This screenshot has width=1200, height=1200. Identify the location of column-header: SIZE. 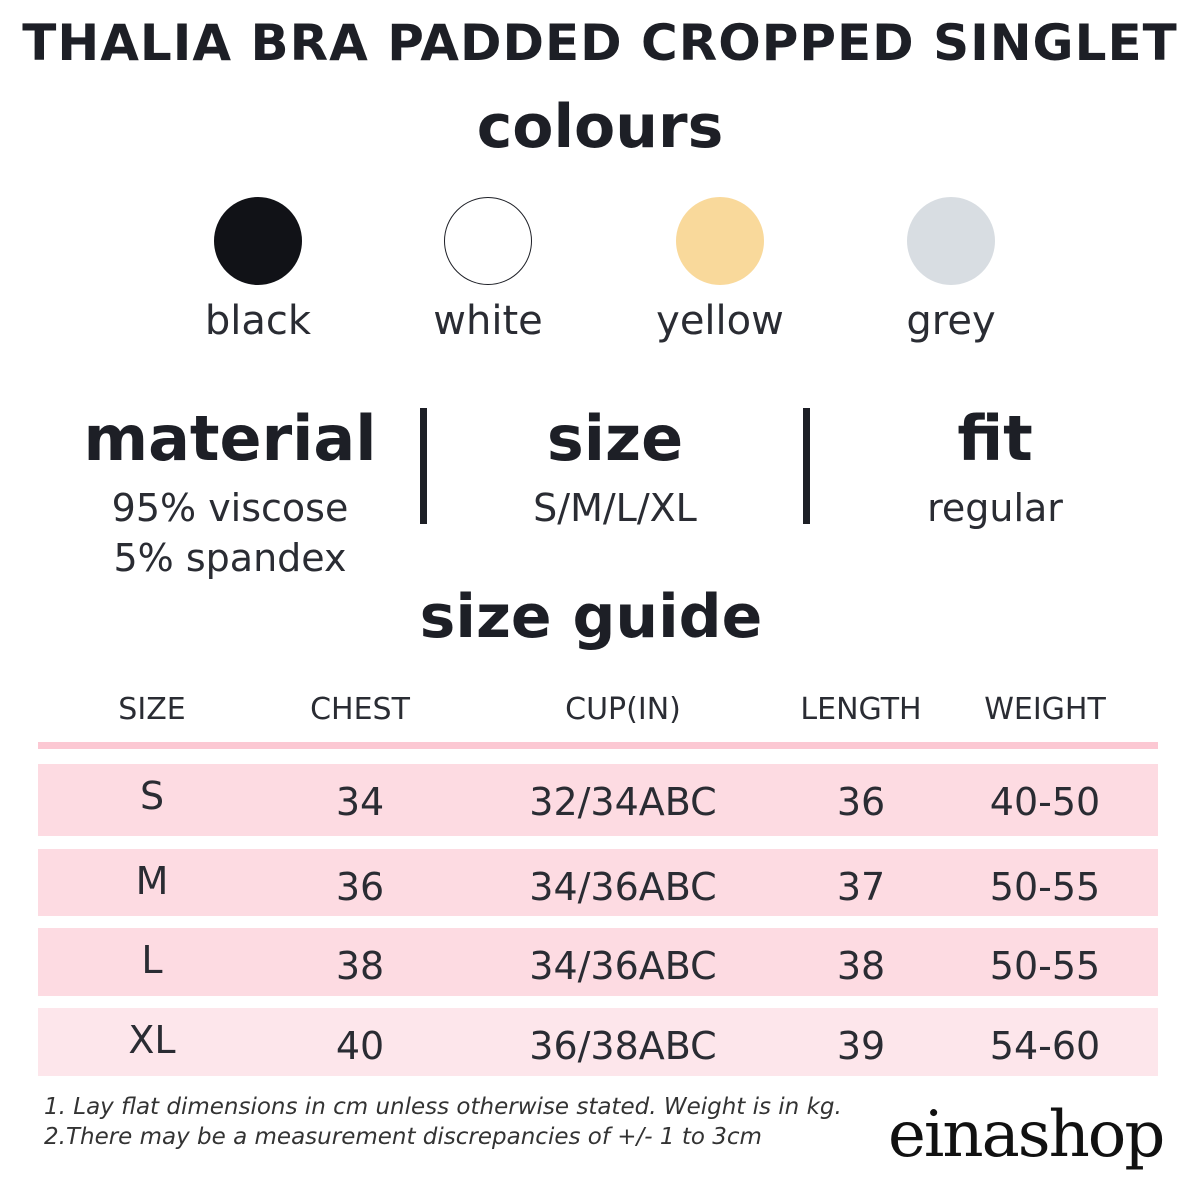
(152, 709).